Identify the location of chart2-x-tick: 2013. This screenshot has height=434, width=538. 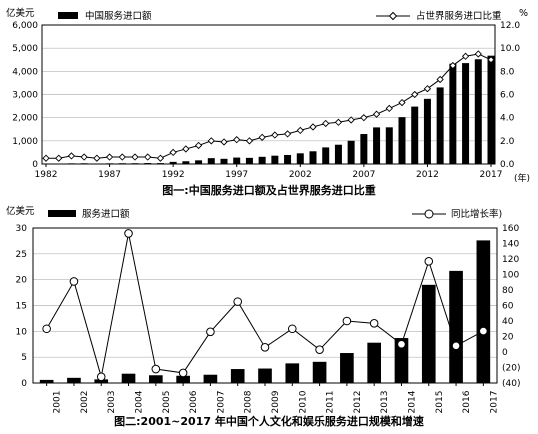
(385, 402).